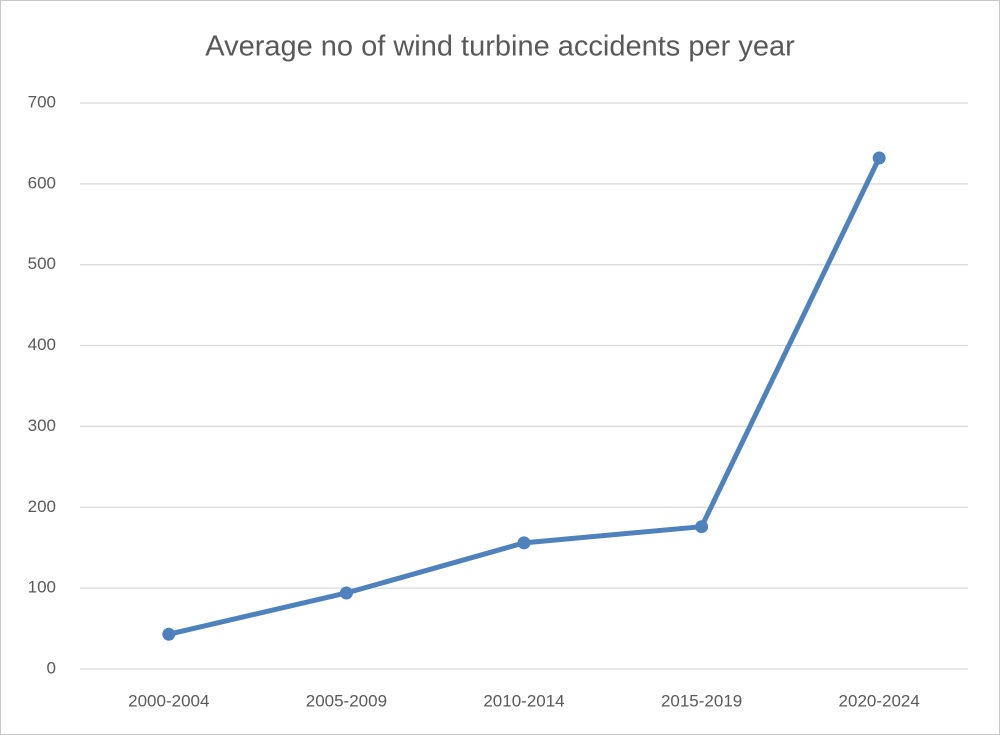 This screenshot has width=1000, height=735. Describe the element at coordinates (523, 700) in the screenshot. I see `x-tick-label: 2010-2014` at that location.